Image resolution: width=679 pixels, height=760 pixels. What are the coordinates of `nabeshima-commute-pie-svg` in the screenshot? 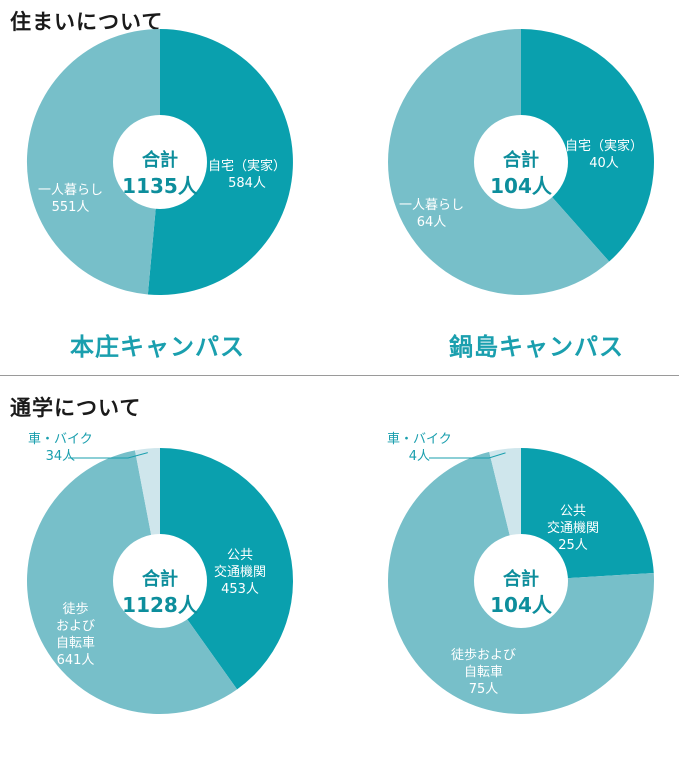 It's located at (521, 581).